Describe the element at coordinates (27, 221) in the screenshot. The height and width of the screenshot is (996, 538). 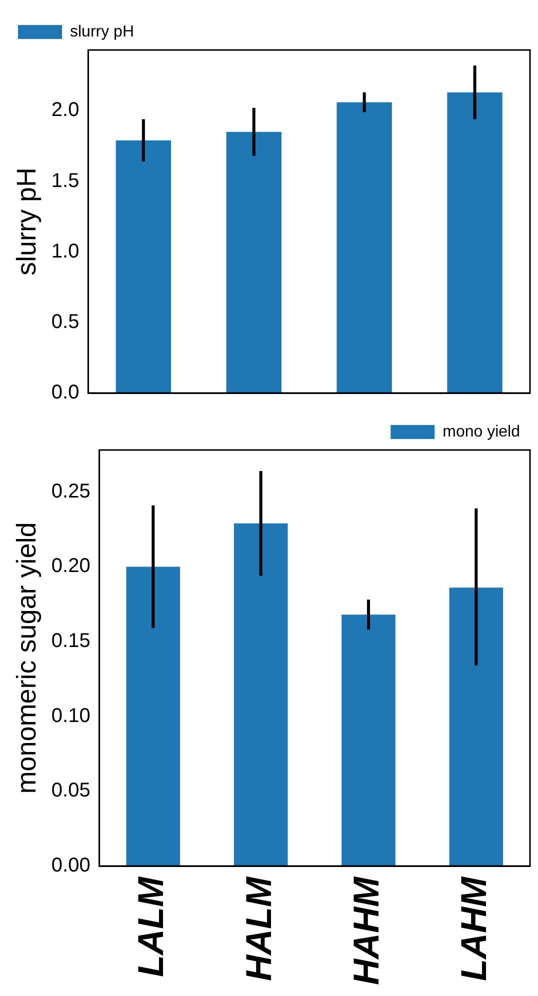
I see `y-axis-title: slurry pH` at that location.